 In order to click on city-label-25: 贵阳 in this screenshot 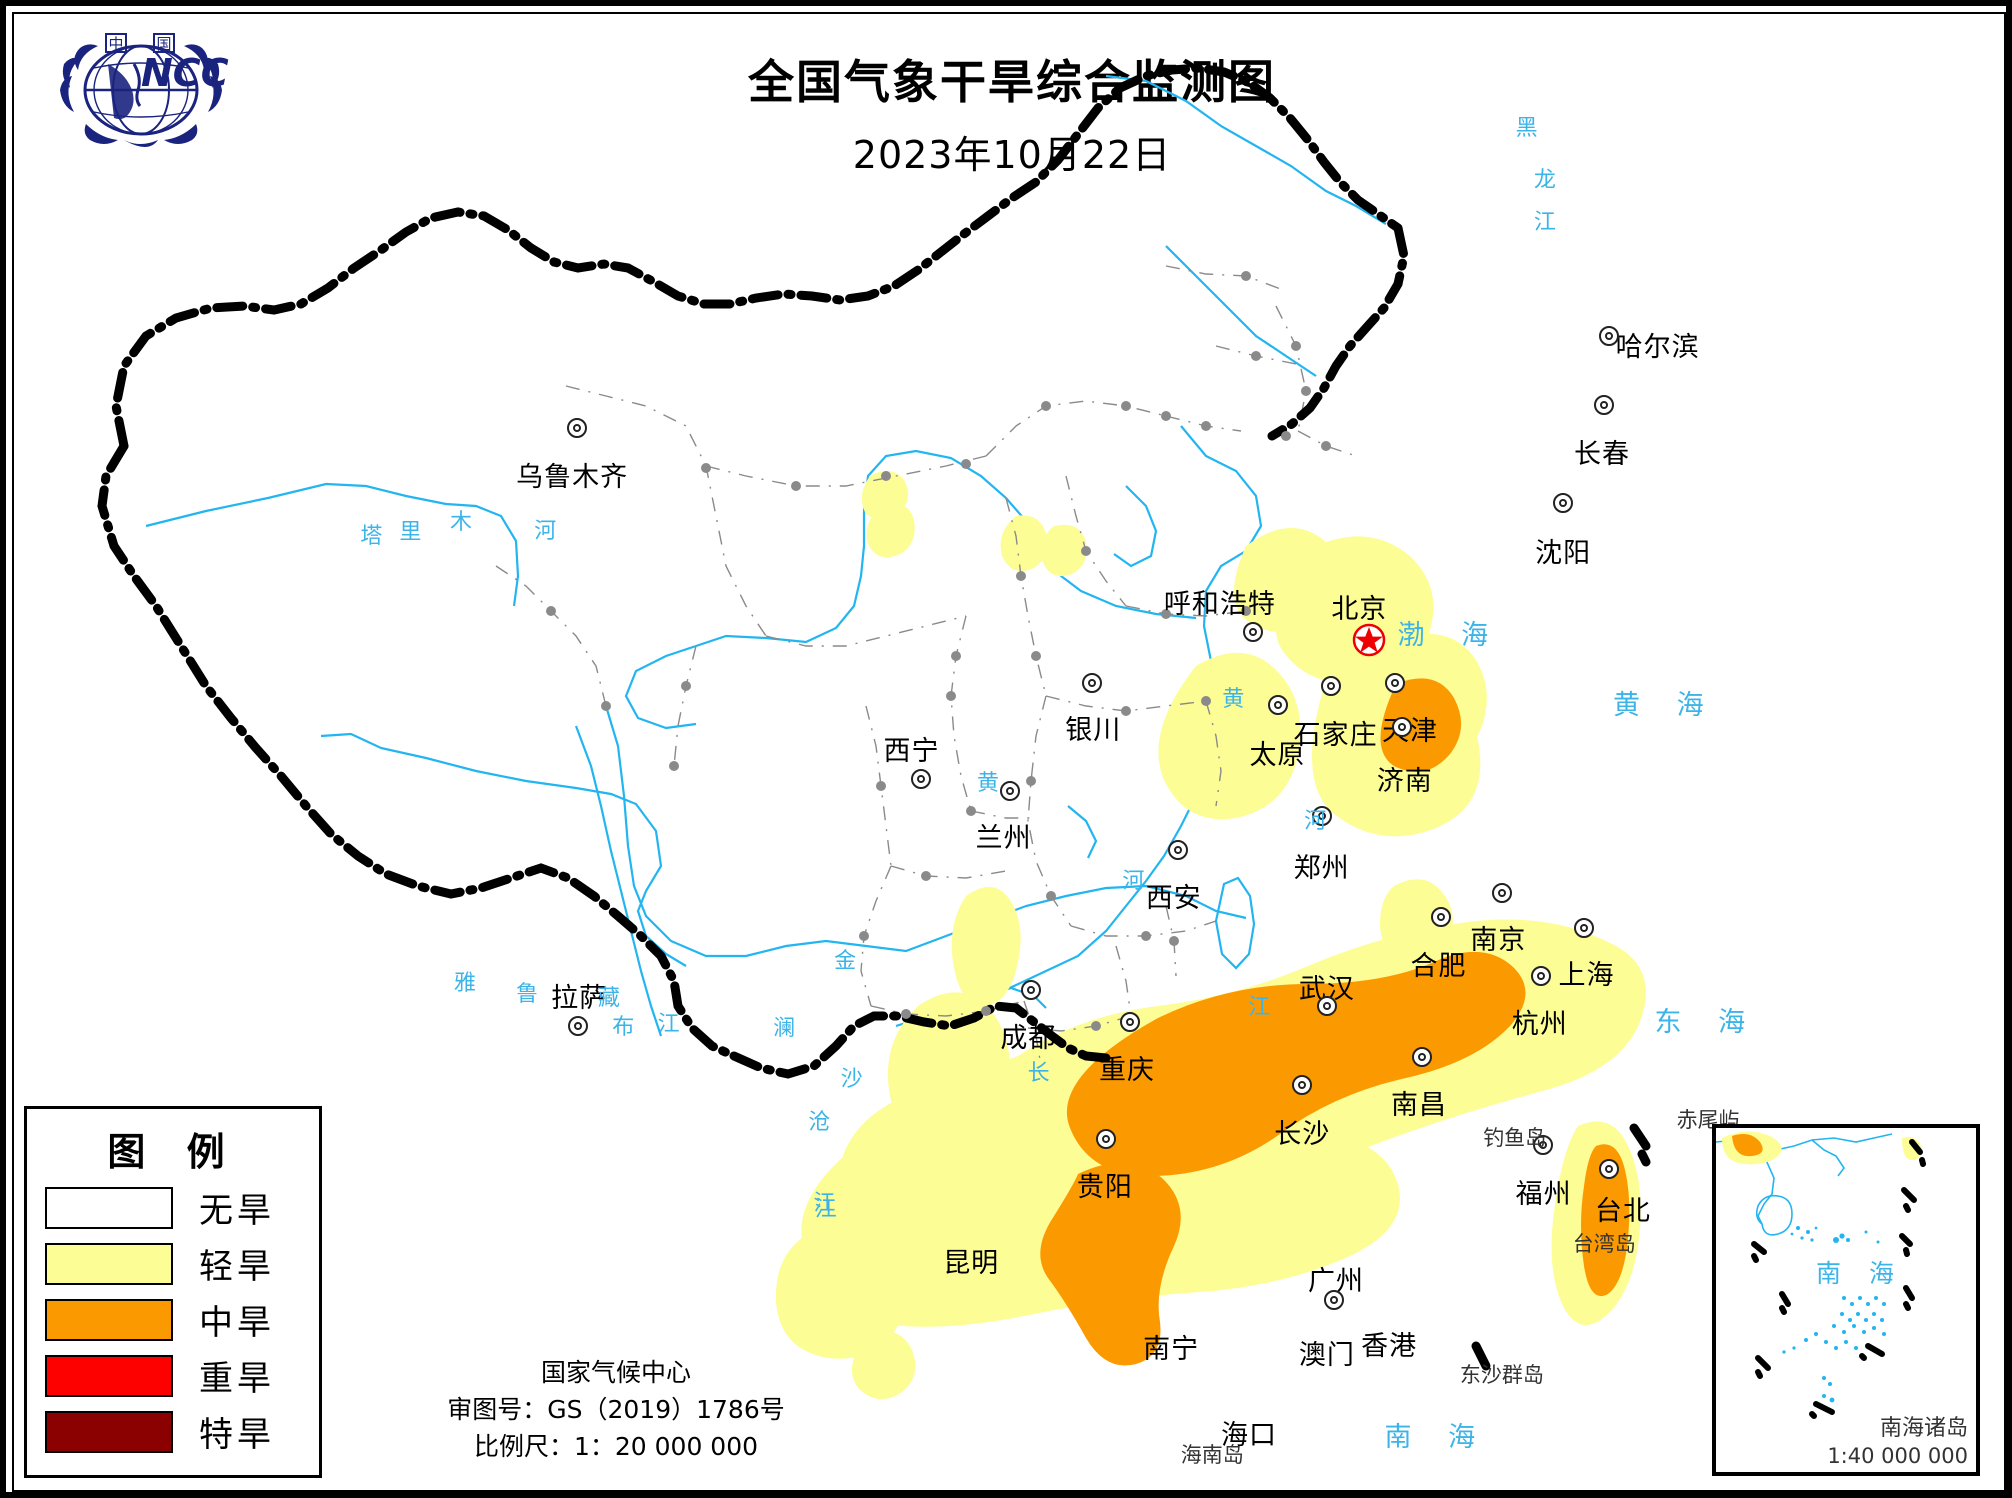, I will do `click(1104, 1188)`.